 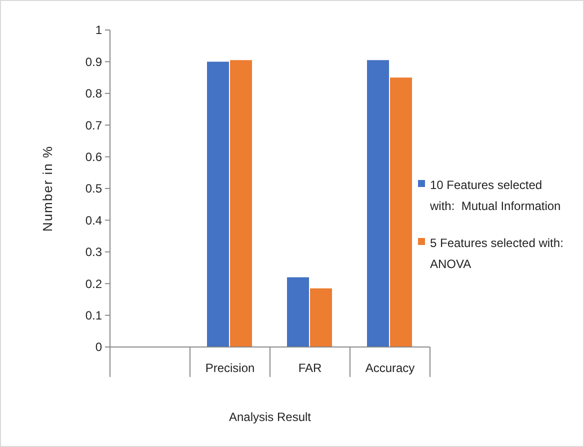 I want to click on y-tick-label: 0.9, so click(x=93, y=61).